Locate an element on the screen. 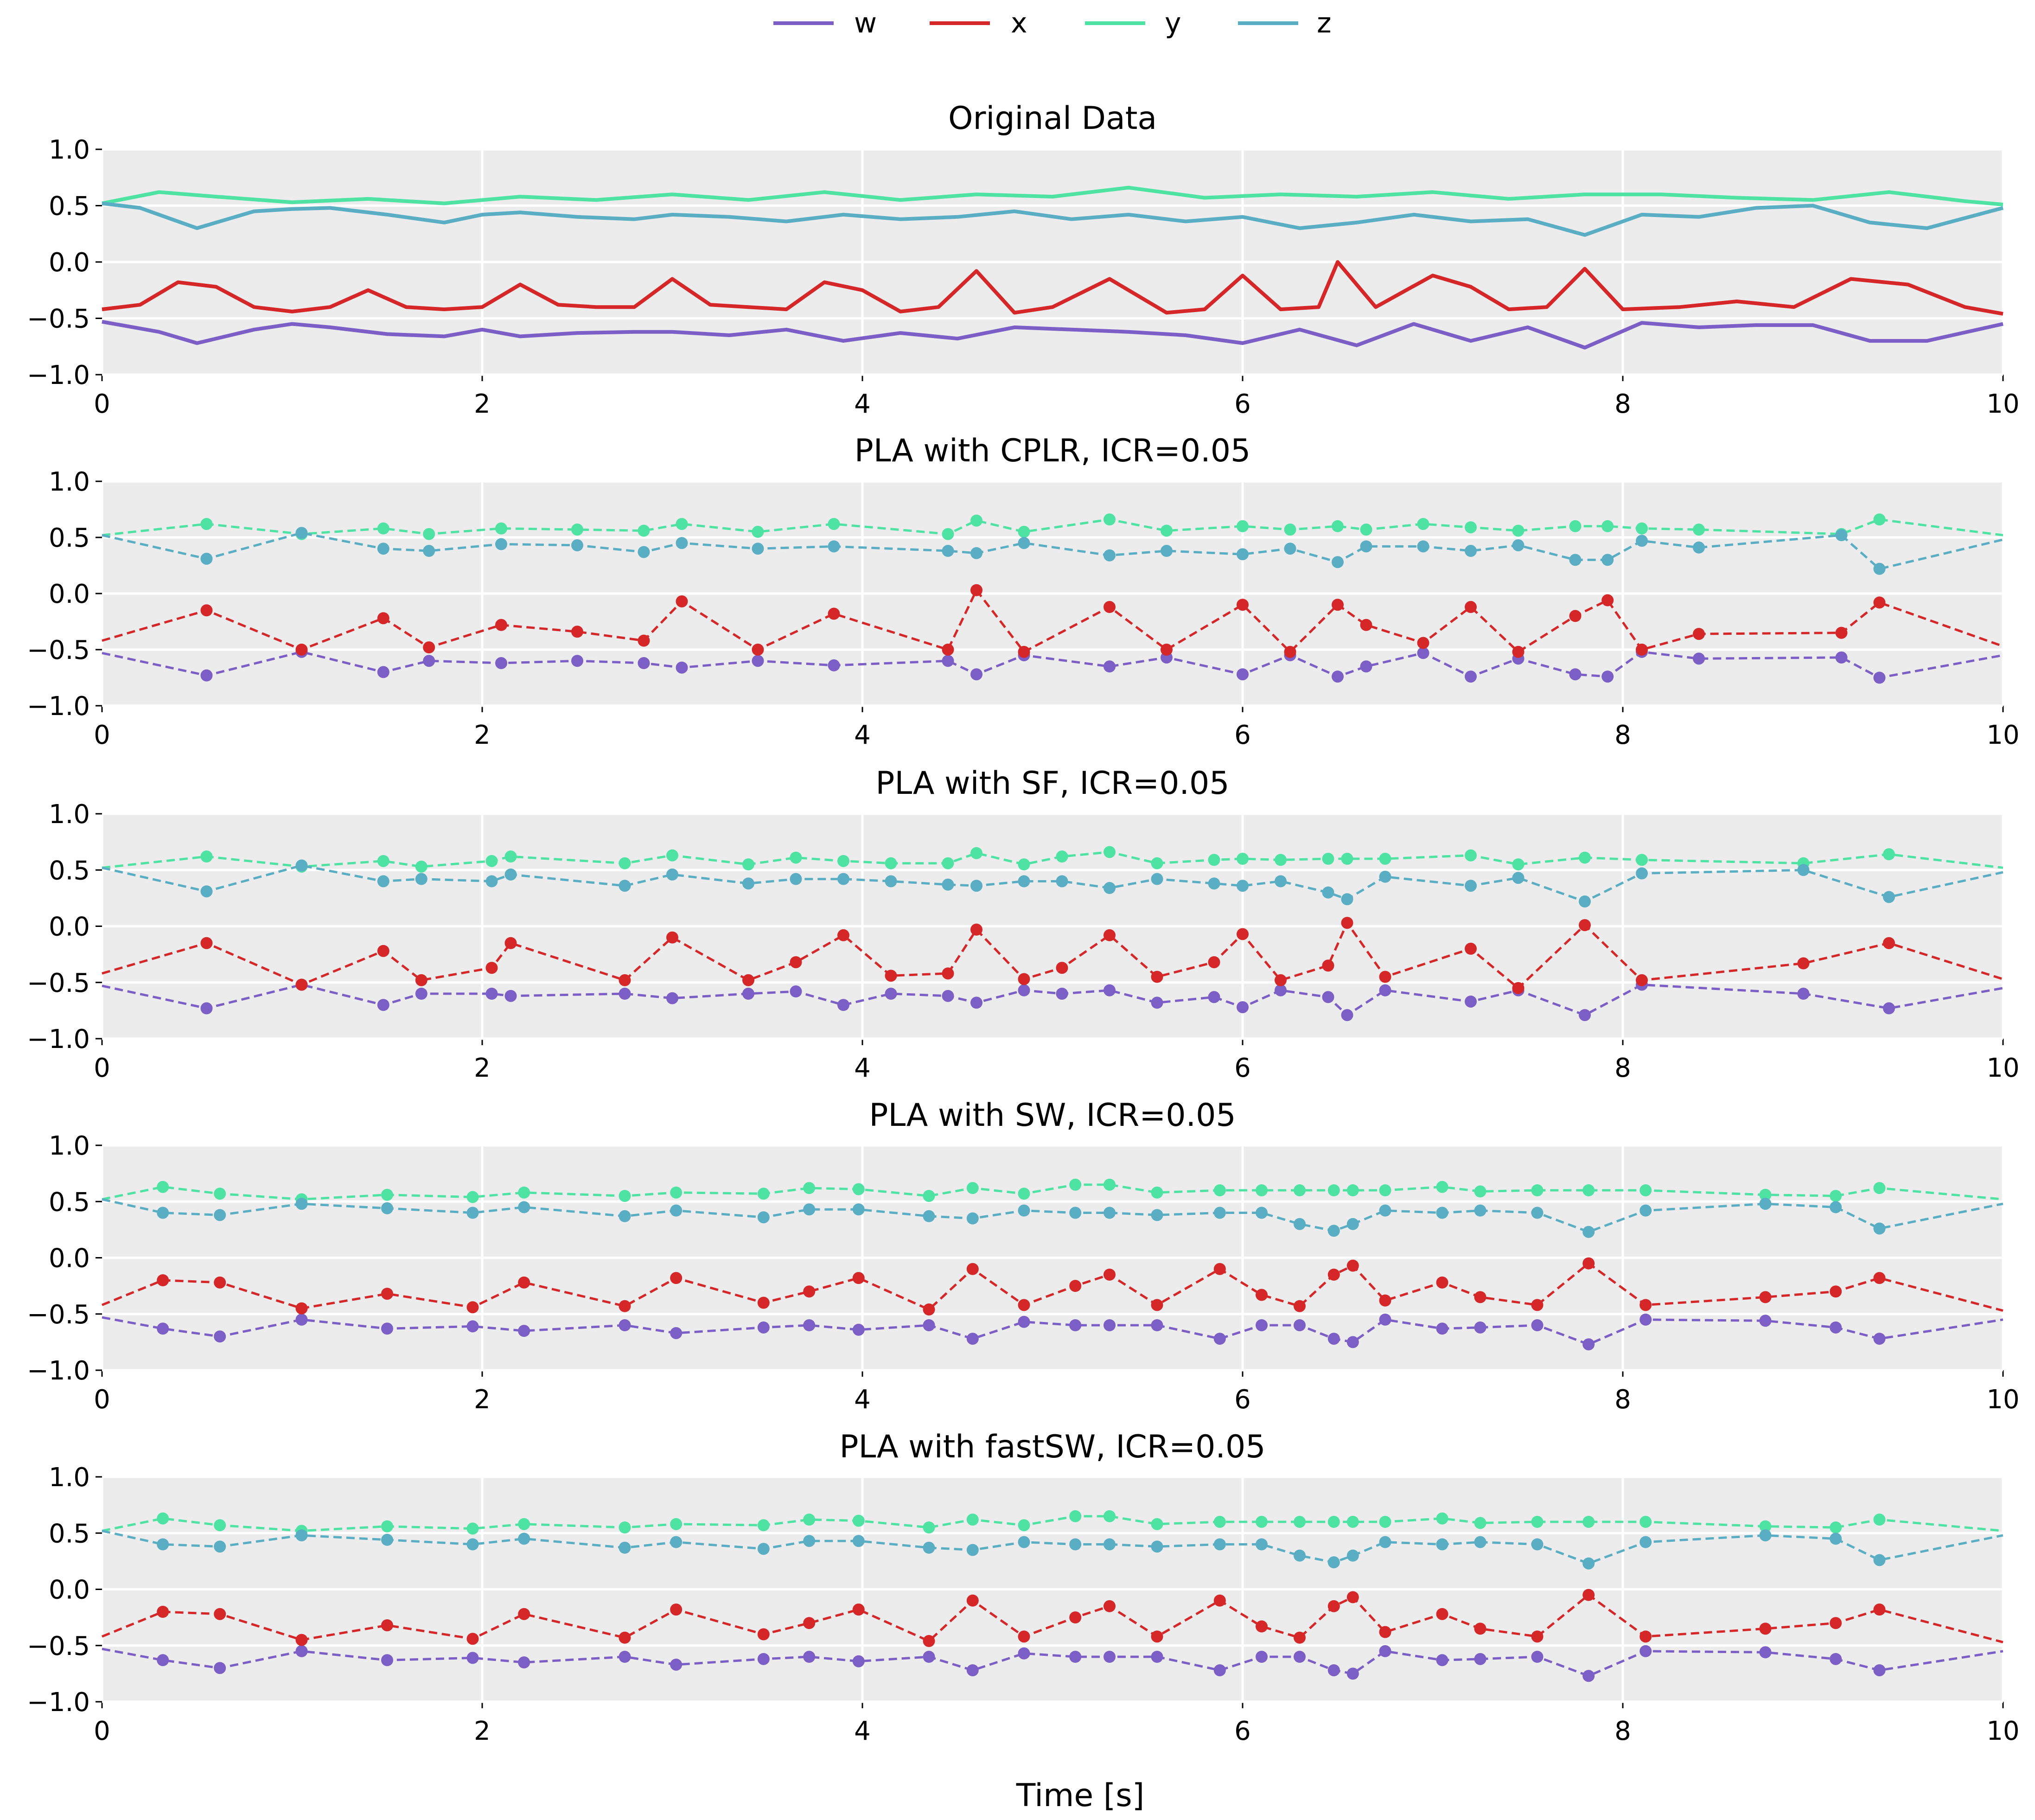 This screenshot has height=1820, width=2035. legend-label-z: z is located at coordinates (1324, 23).